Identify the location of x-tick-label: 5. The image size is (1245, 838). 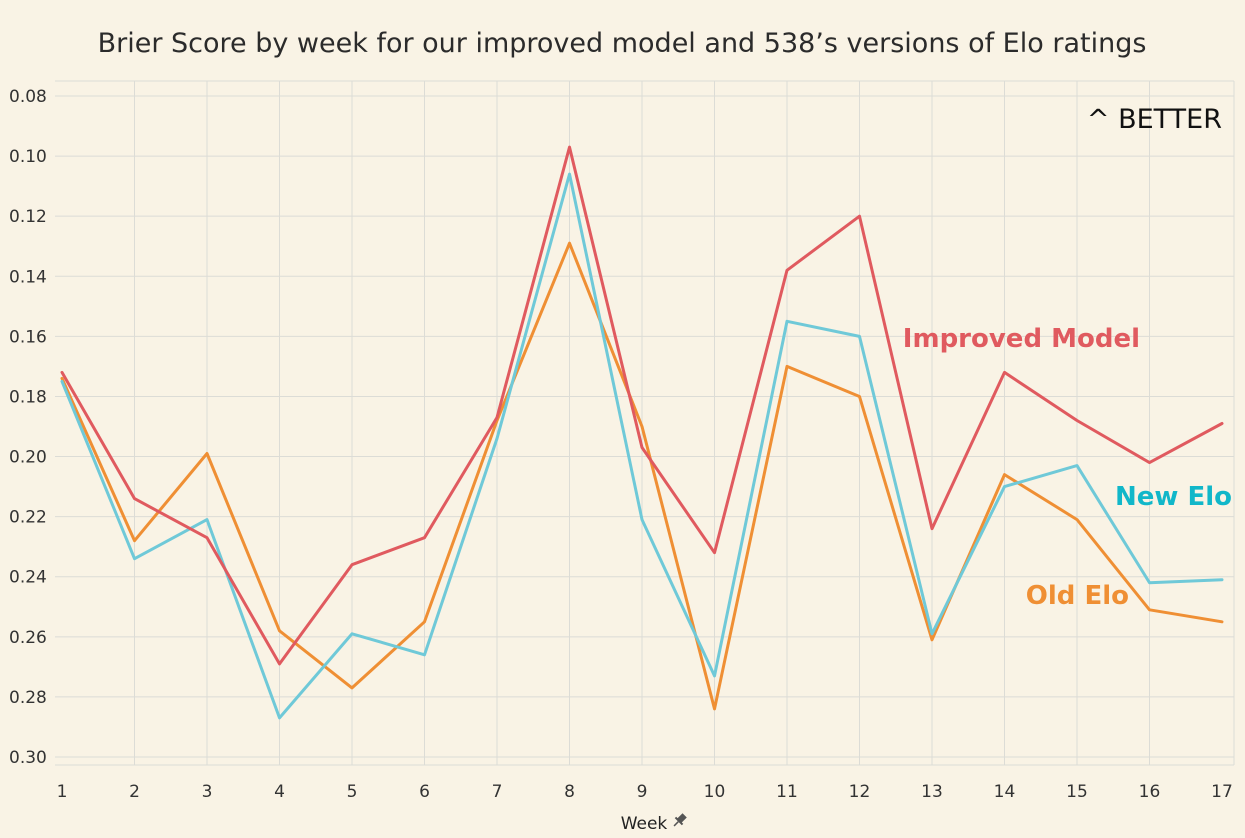
(352, 792).